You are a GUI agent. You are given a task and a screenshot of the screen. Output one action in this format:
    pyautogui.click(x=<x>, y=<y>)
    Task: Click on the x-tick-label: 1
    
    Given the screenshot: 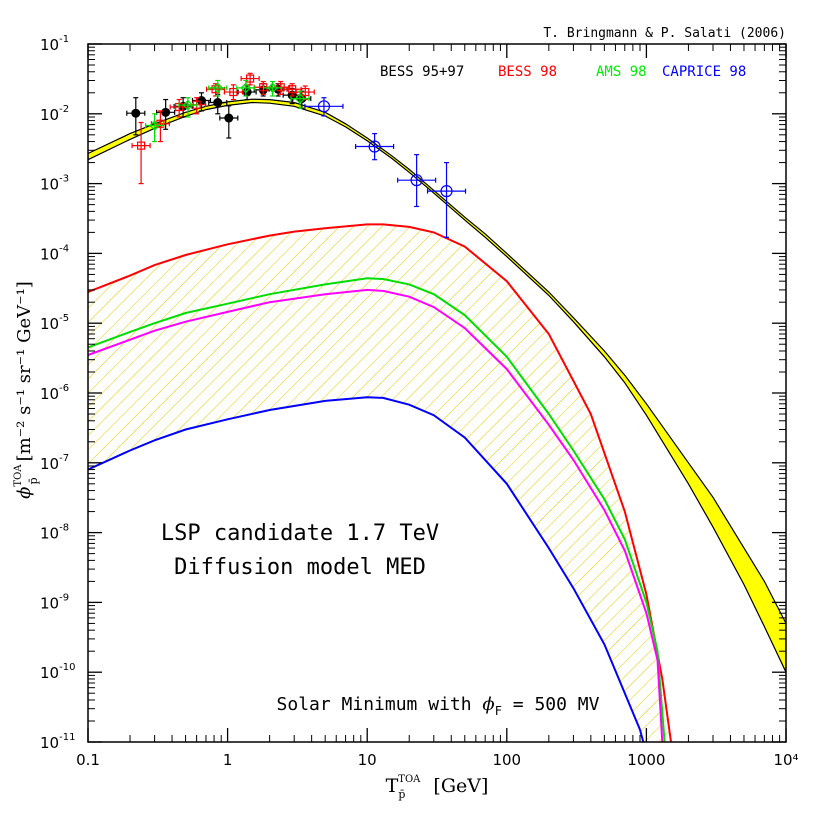 What is the action you would take?
    pyautogui.click(x=228, y=760)
    